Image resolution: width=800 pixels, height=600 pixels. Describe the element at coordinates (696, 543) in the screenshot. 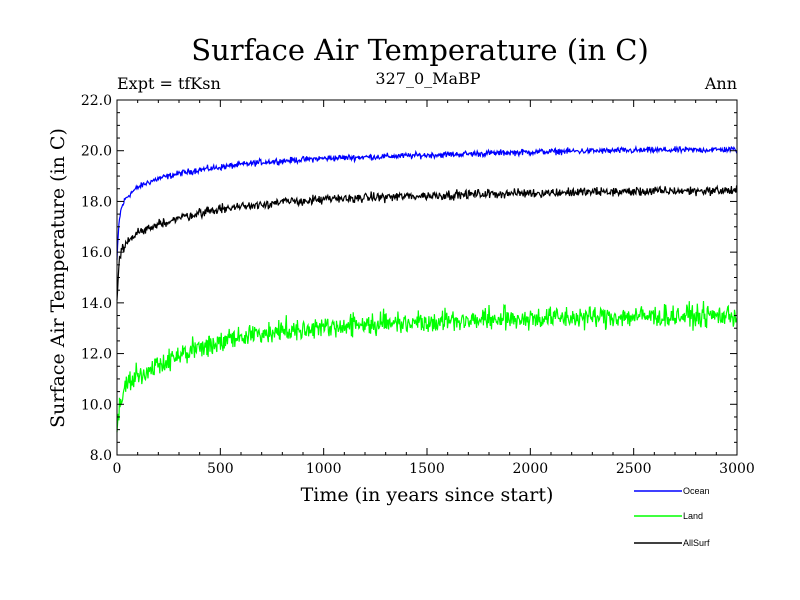

I see `legend-label-allsurf: AllSurf` at that location.